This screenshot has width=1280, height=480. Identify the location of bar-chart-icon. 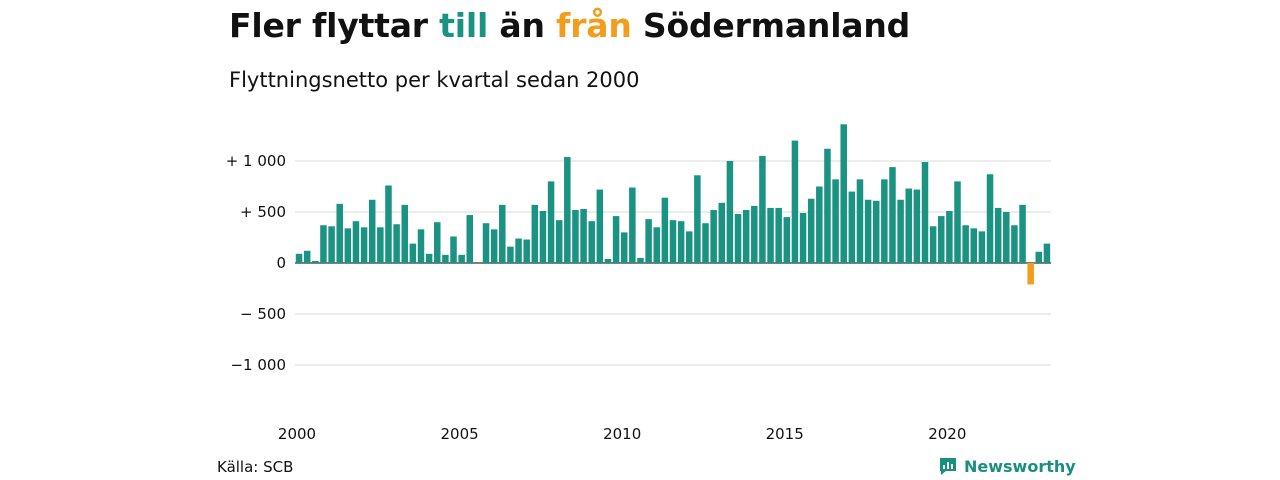
(948, 466).